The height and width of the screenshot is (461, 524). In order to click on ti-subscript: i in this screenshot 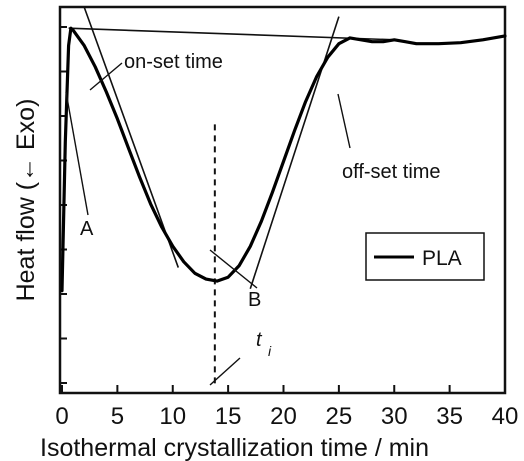, I will do `click(270, 351)`.